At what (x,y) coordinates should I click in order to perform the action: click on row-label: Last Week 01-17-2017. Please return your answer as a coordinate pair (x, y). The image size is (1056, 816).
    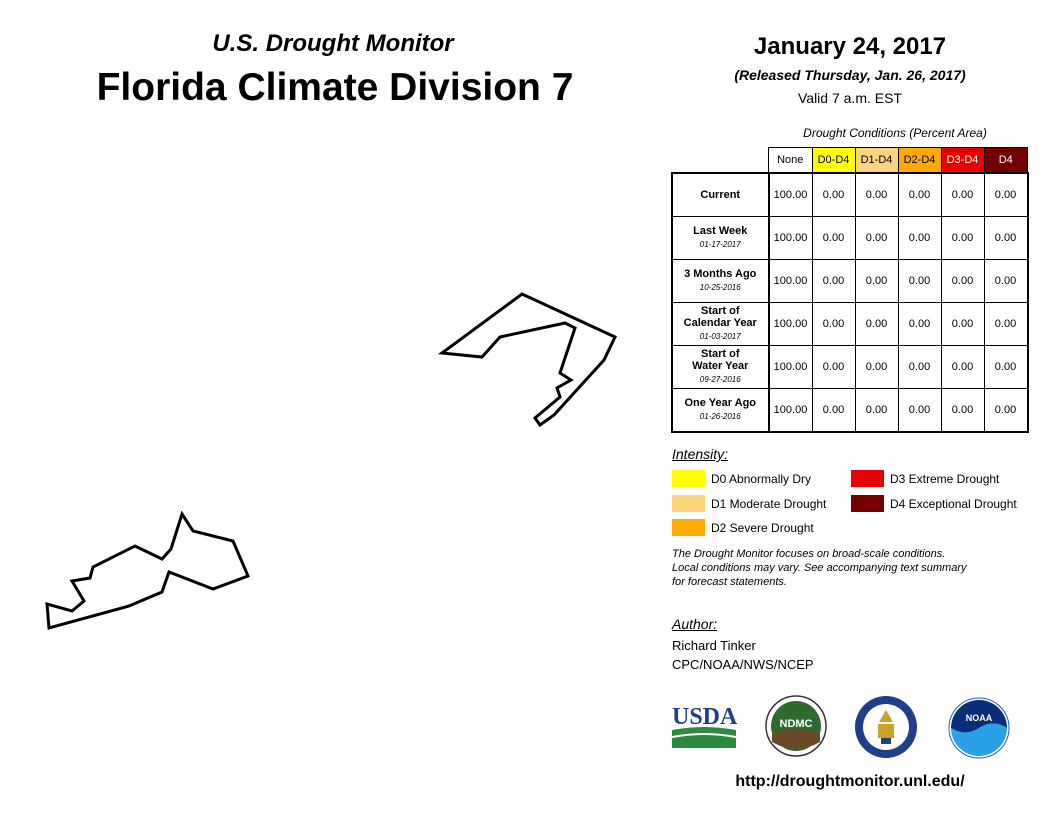
    Looking at the image, I should click on (720, 238).